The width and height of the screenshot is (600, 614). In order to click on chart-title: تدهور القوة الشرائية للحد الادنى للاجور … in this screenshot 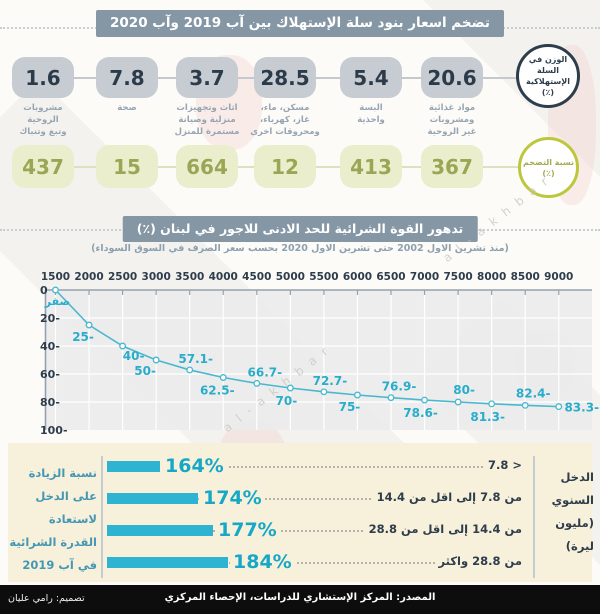, I will do `click(300, 229)`.